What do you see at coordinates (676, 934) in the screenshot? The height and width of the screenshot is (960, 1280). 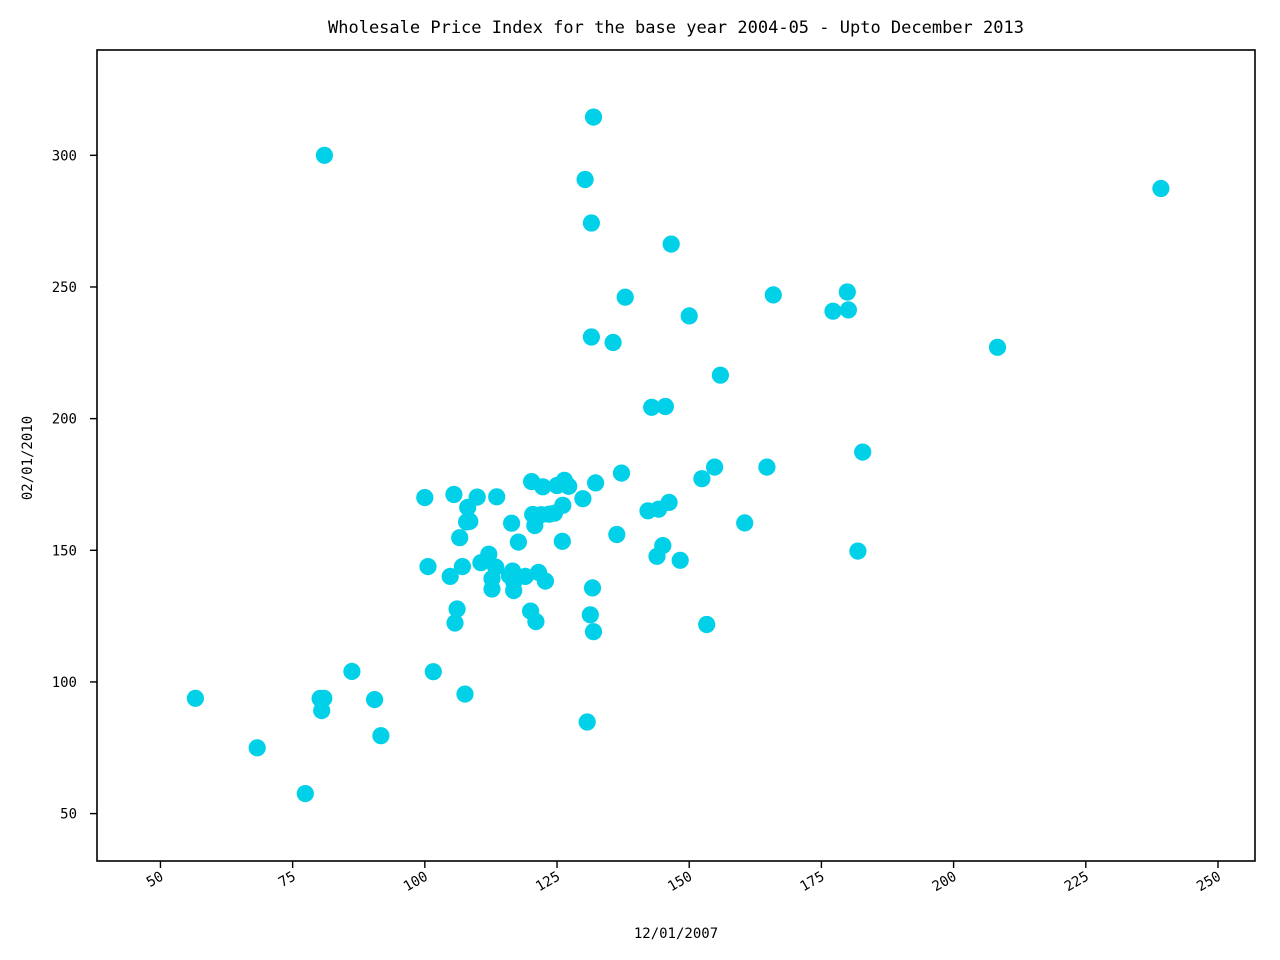 I see `x-axis-label: 12/01/2007` at bounding box center [676, 934].